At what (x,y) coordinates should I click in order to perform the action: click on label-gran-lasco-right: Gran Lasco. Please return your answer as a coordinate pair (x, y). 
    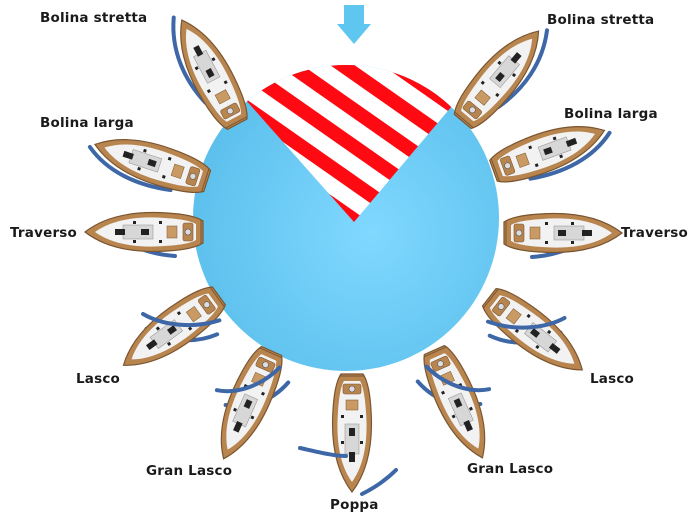
    Looking at the image, I should click on (510, 469).